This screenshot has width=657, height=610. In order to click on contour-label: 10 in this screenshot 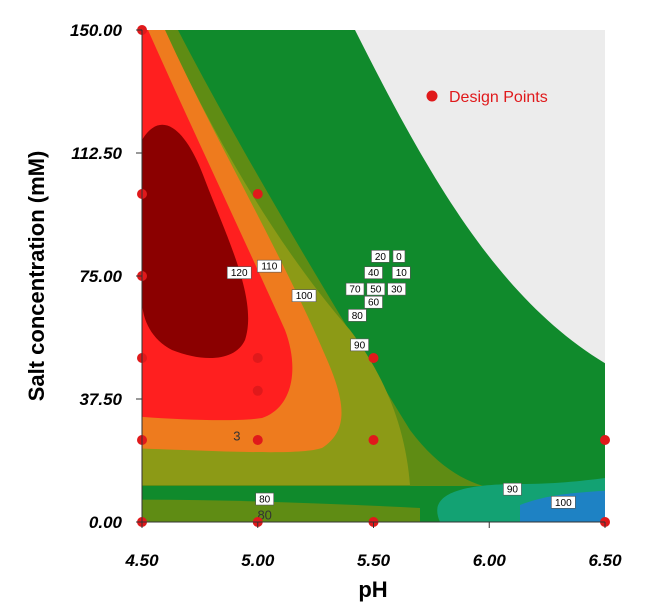, I will do `click(402, 273)`.